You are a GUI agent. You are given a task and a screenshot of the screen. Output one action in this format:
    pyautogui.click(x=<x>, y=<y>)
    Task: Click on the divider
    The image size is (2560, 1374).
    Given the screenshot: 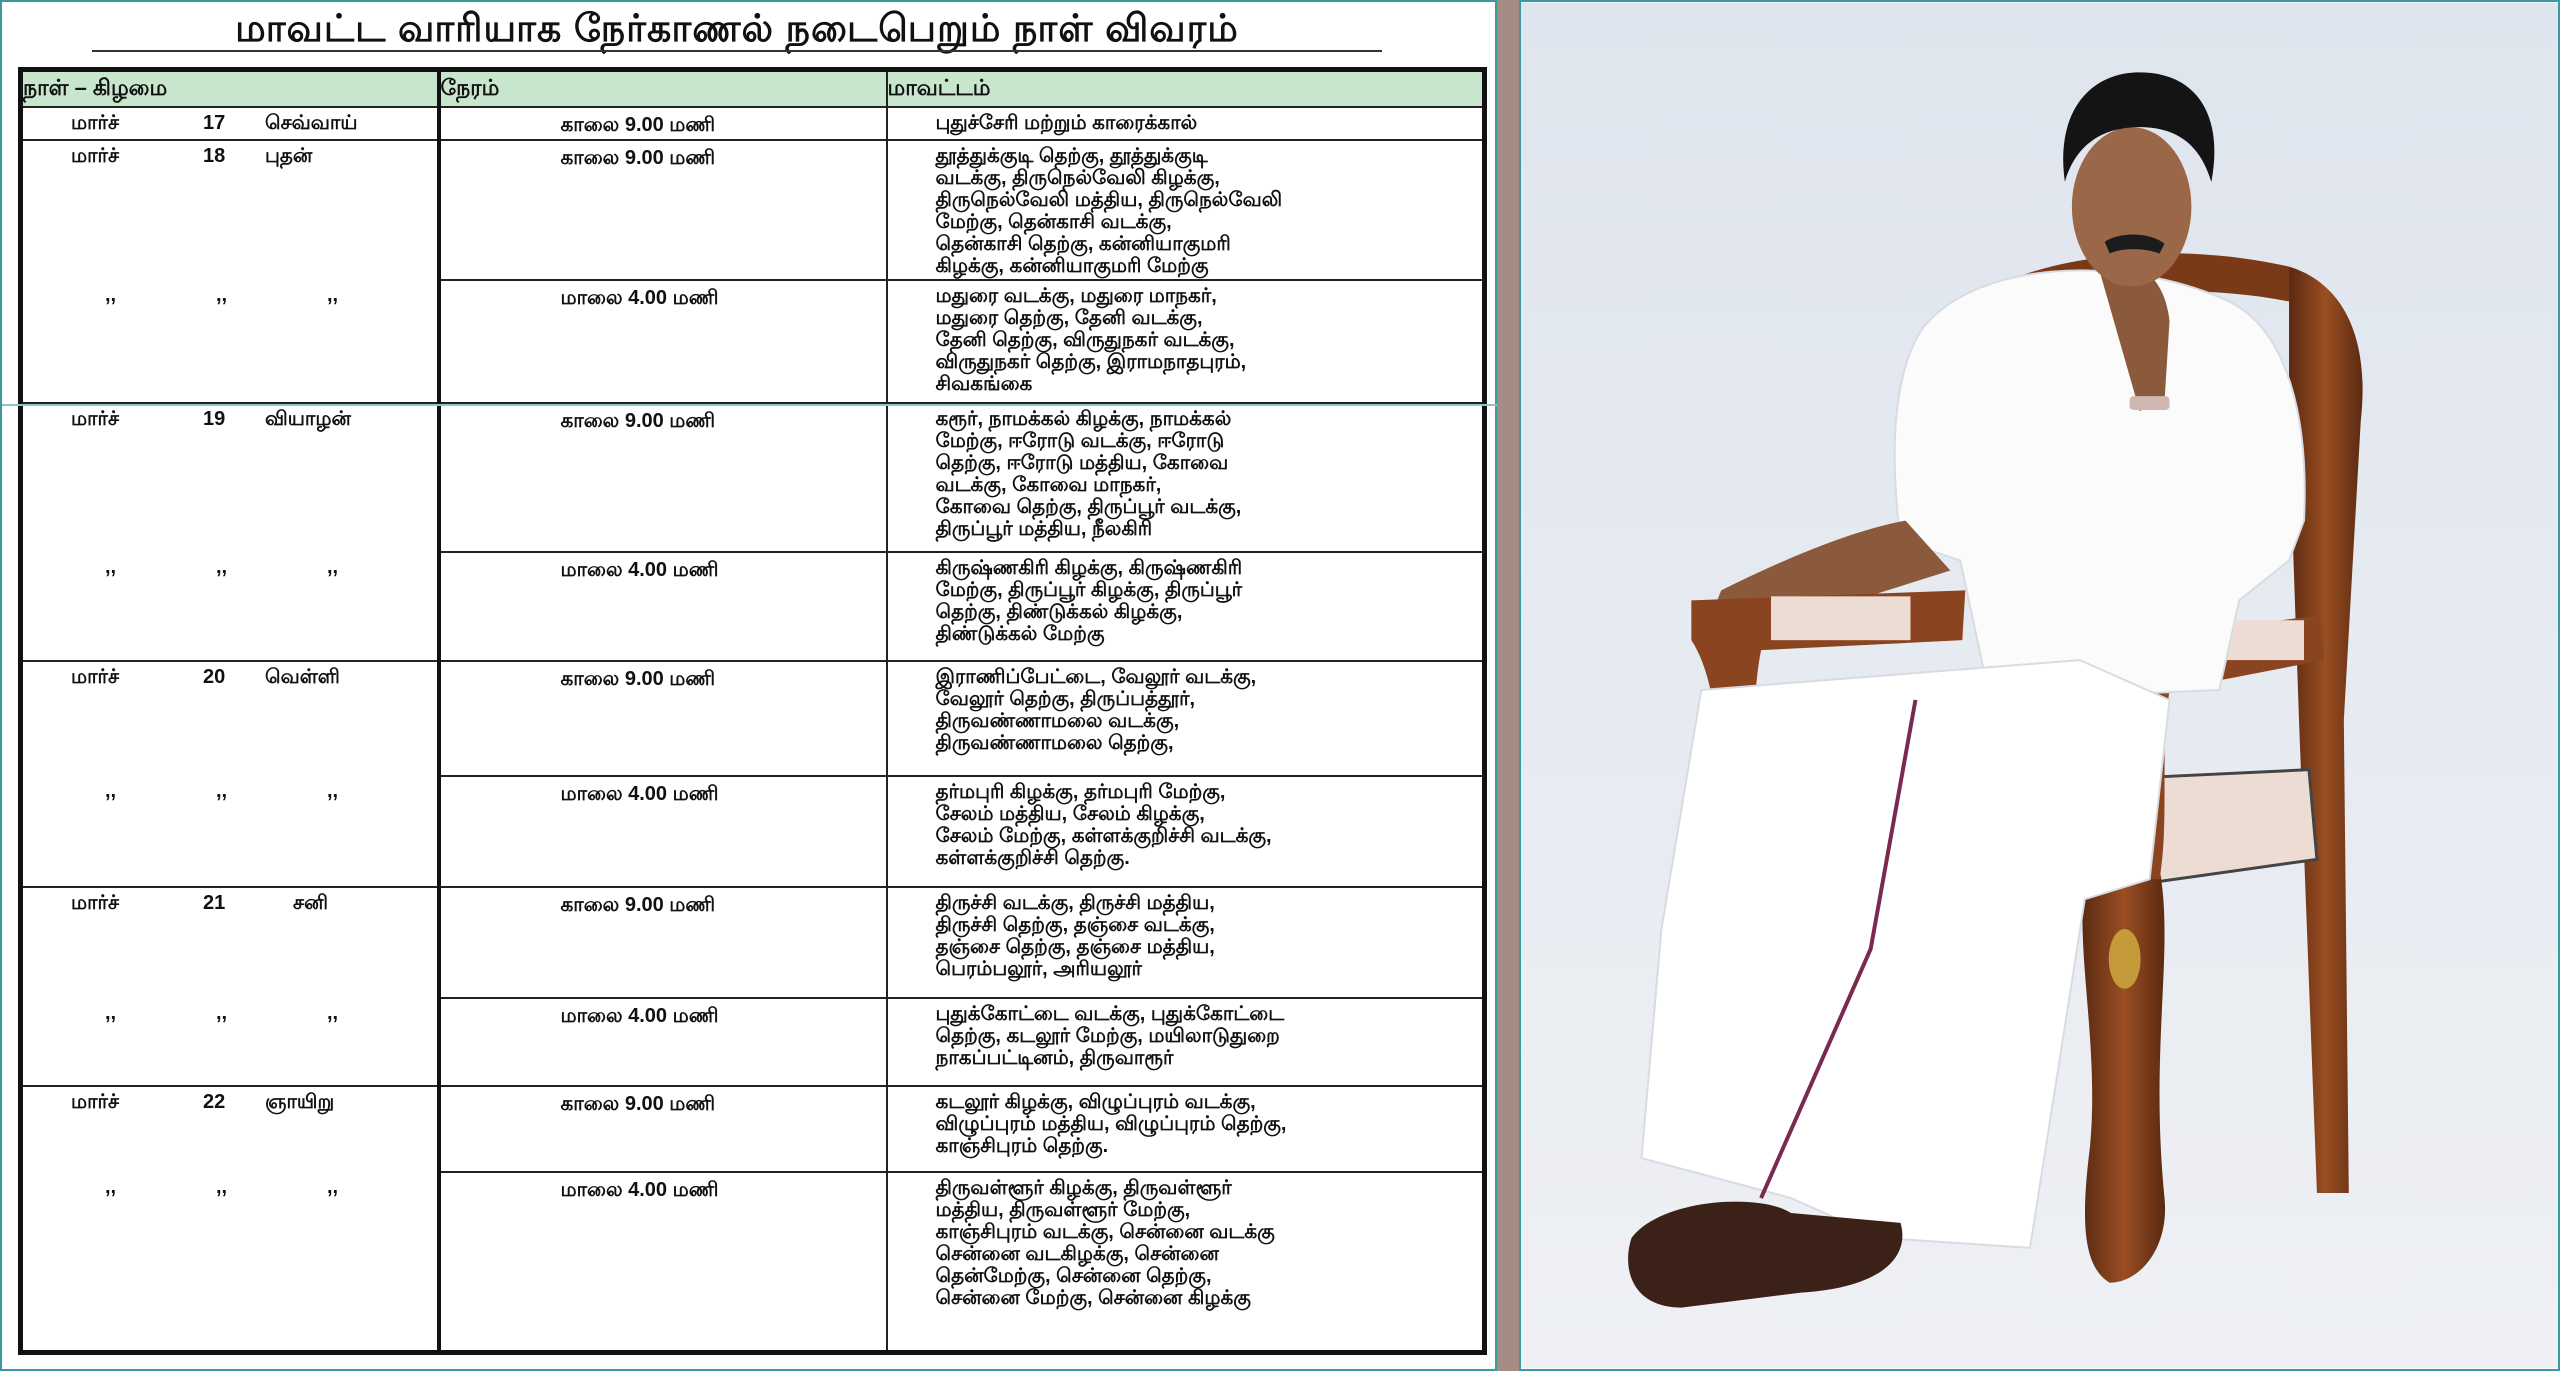 What is the action you would take?
    pyautogui.click(x=750, y=405)
    